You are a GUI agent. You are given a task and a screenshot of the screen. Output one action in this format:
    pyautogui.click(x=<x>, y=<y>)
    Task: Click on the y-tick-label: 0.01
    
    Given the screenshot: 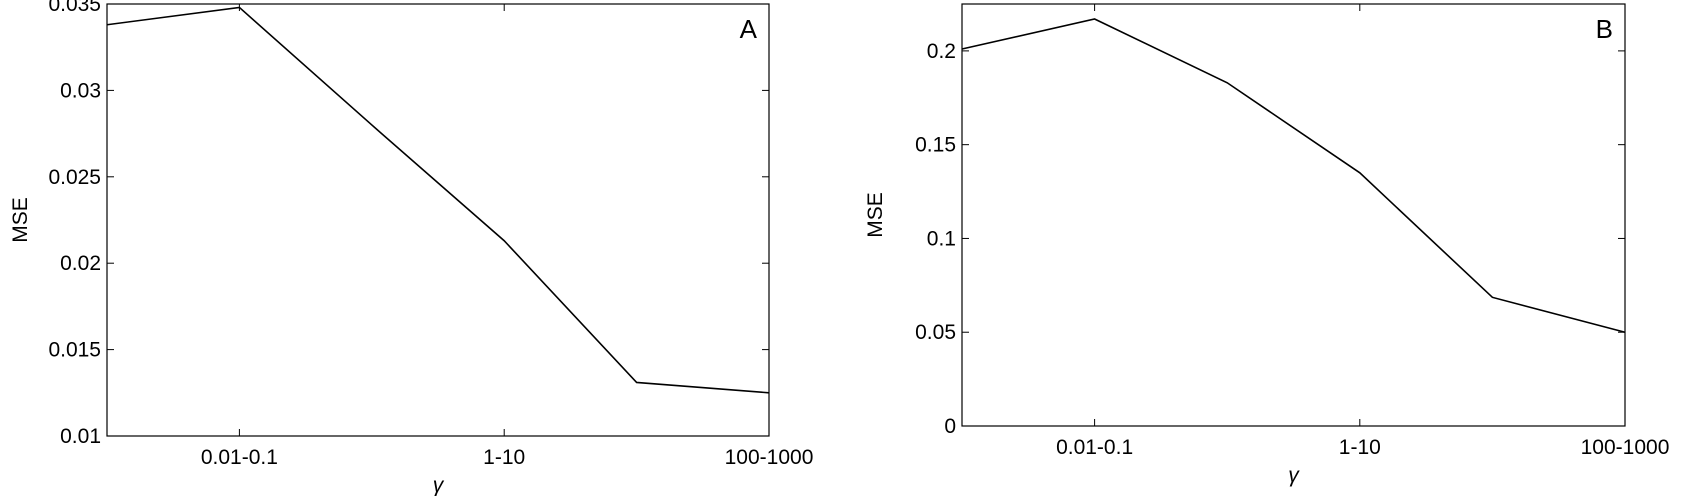 What is the action you would take?
    pyautogui.click(x=80, y=436)
    